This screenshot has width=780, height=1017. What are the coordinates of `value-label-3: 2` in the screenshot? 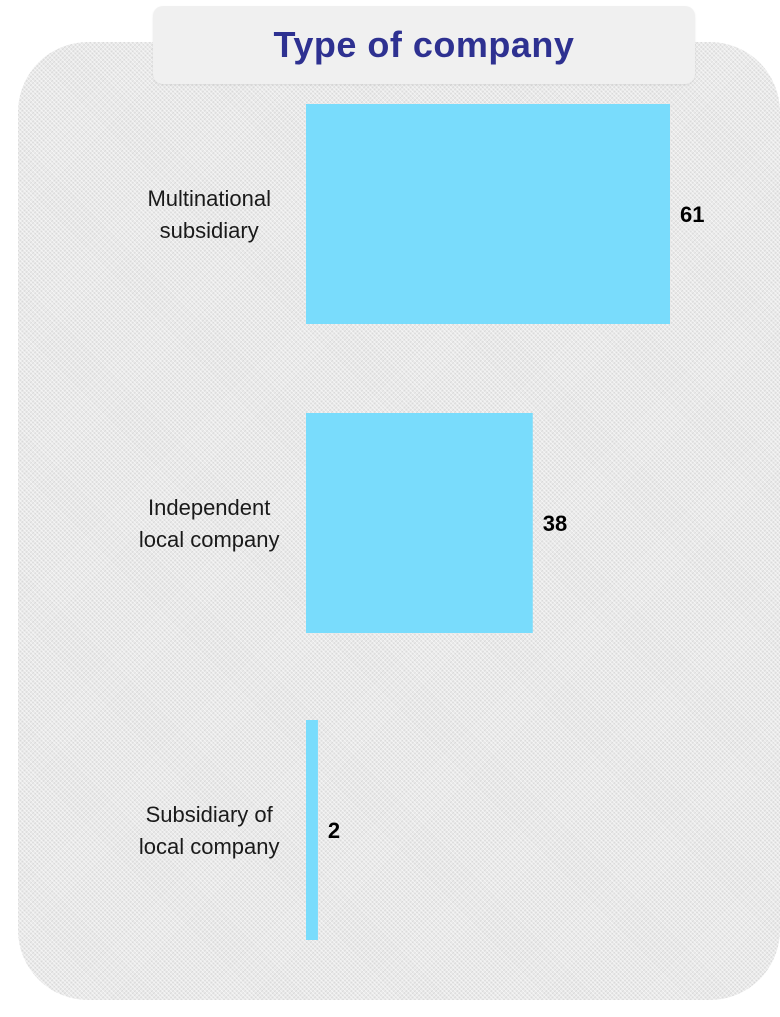 It's located at (334, 830).